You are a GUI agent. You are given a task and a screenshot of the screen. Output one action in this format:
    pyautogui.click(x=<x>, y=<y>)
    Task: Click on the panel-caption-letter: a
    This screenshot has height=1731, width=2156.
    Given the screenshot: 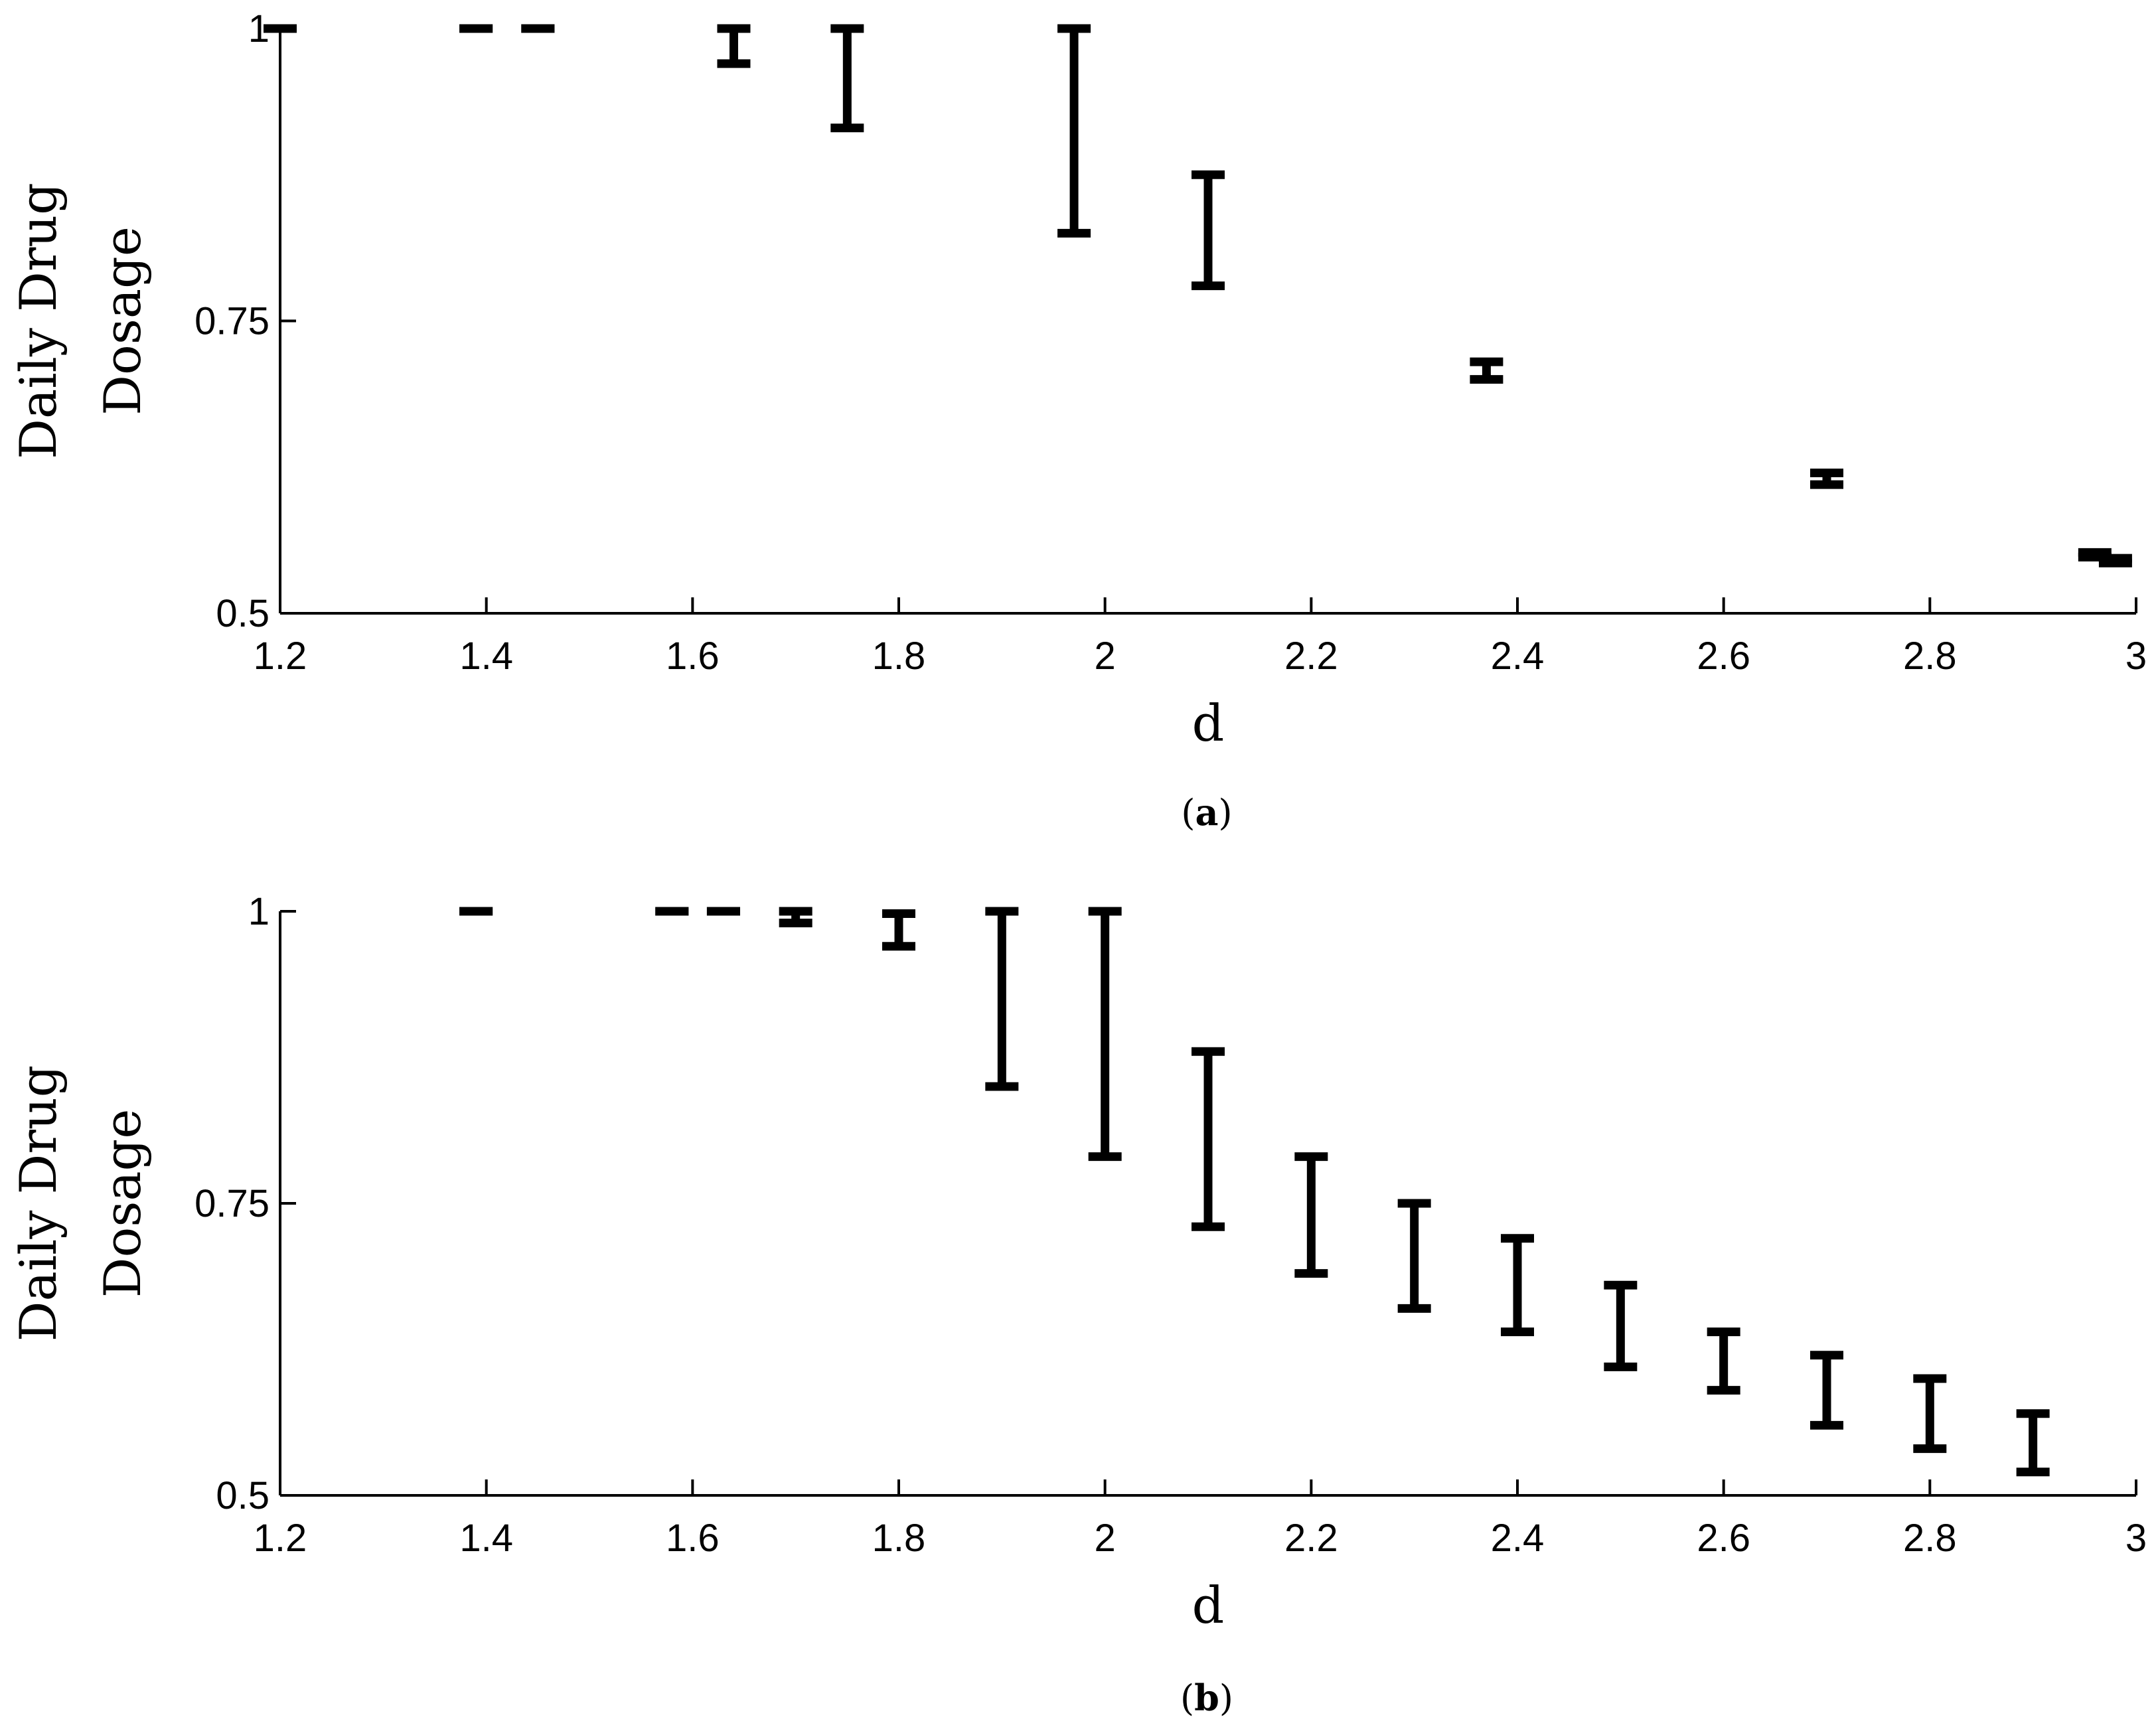 What is the action you would take?
    pyautogui.click(x=1207, y=812)
    